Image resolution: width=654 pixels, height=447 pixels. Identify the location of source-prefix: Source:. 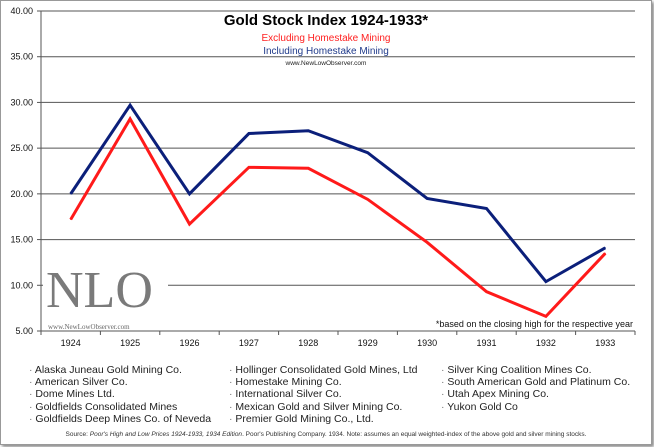
(77, 434).